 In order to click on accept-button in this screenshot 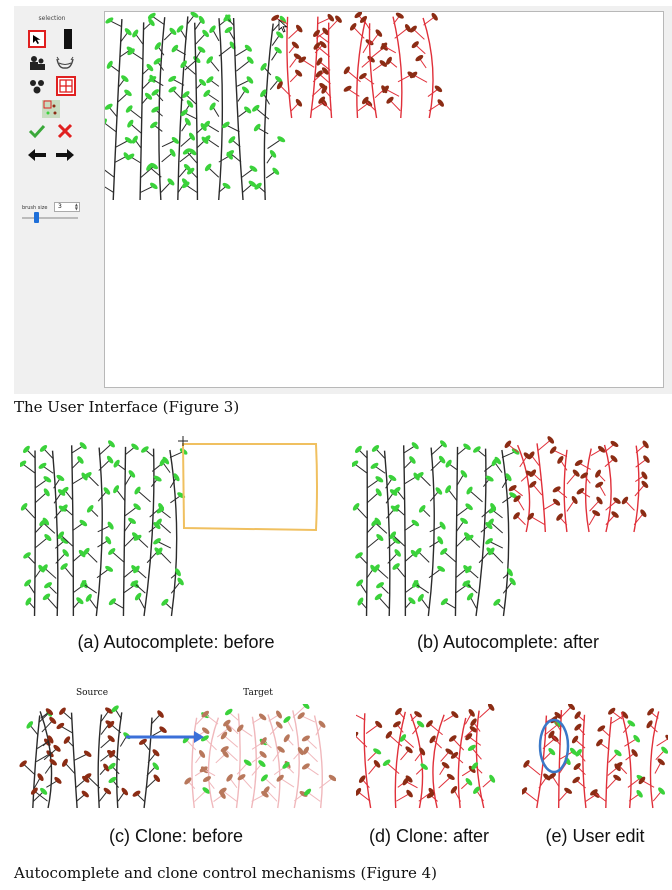, I will do `click(37, 131)`.